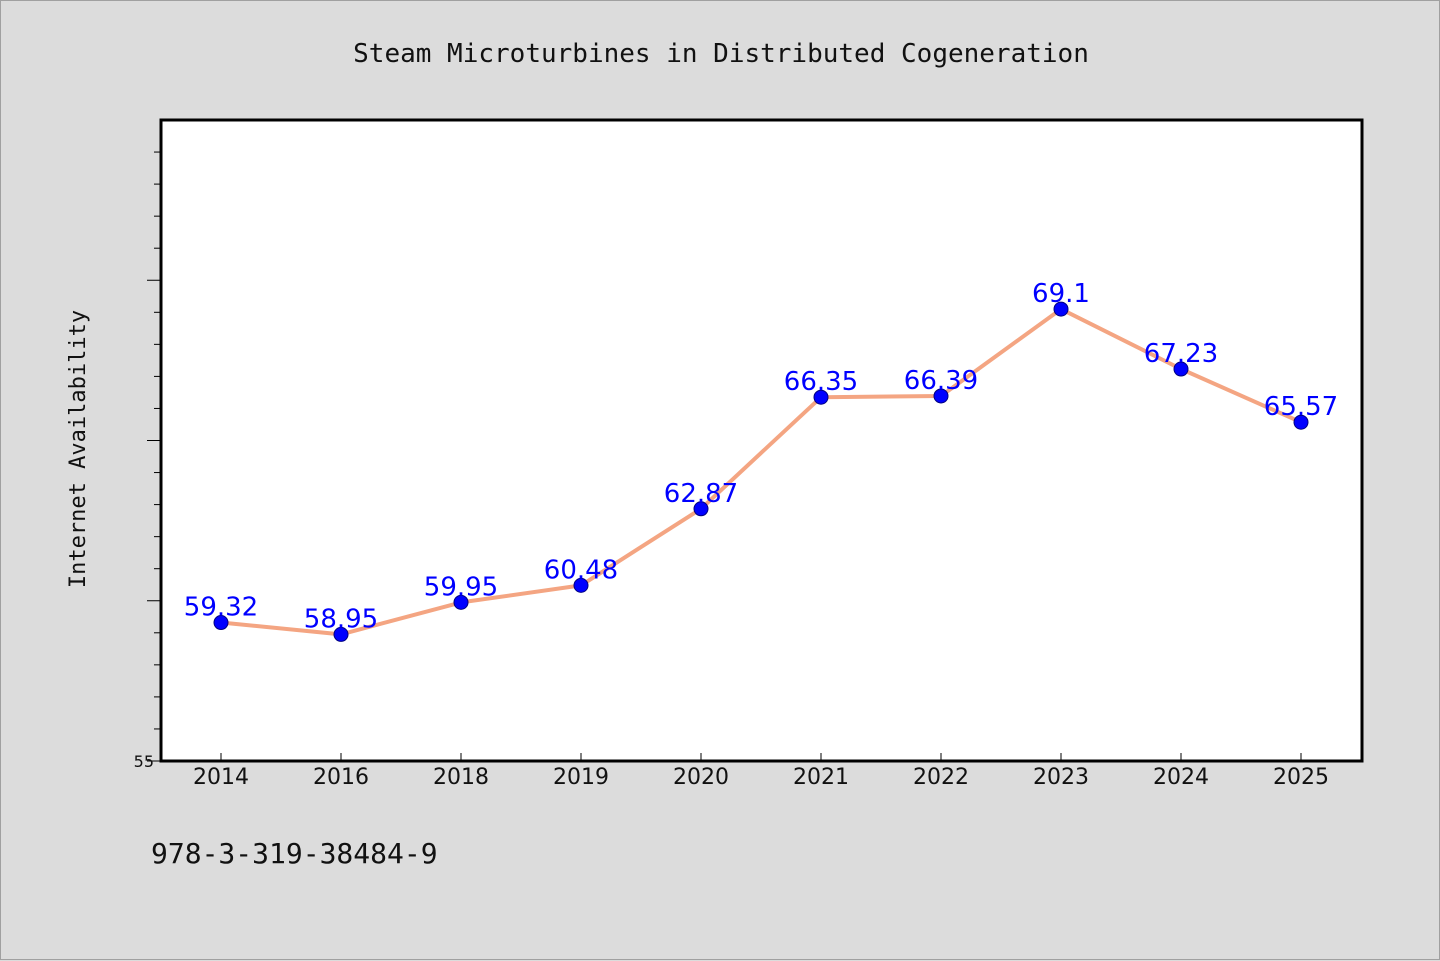 This screenshot has width=1440, height=961. I want to click on y-tick-label: 55, so click(144, 761).